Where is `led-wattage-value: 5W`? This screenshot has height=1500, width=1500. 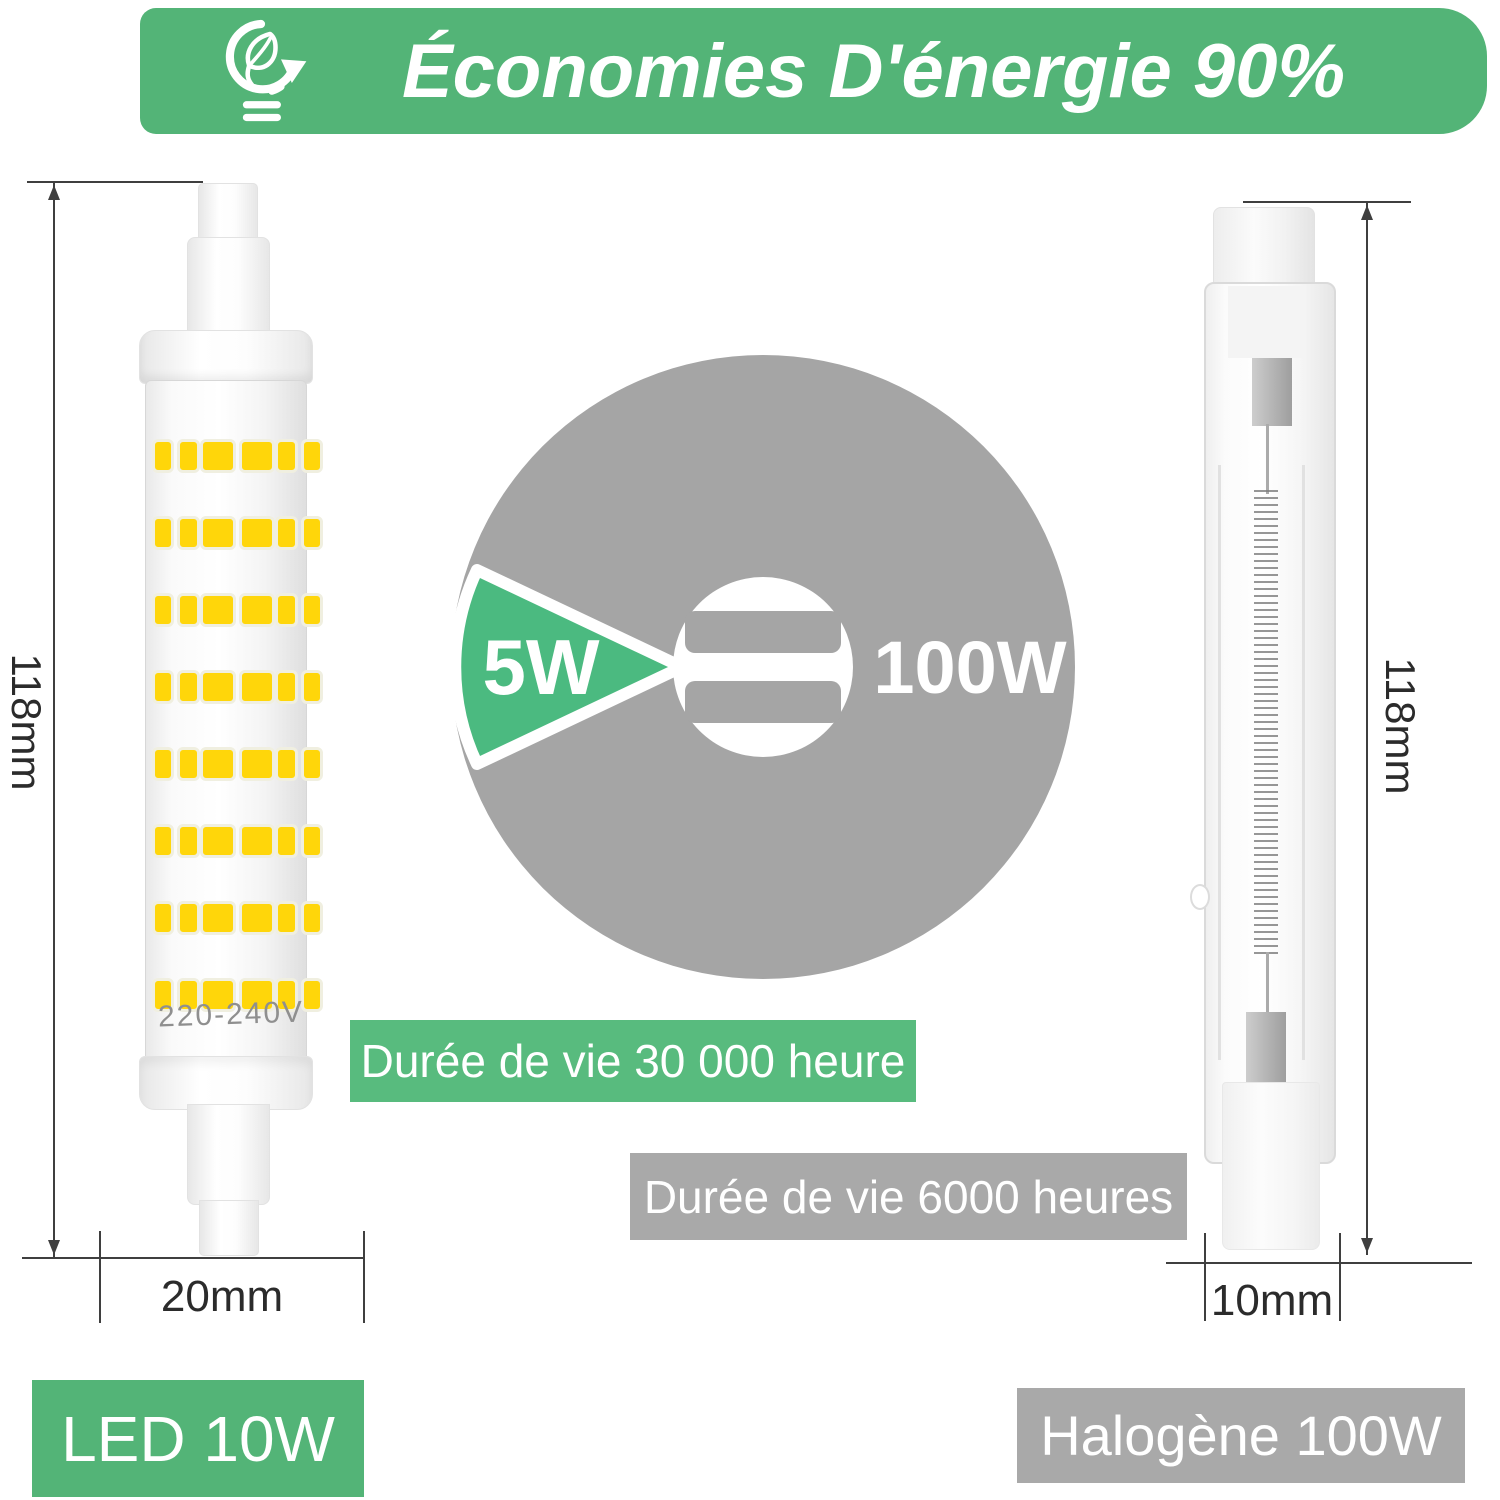 led-wattage-value: 5W is located at coordinates (541, 667).